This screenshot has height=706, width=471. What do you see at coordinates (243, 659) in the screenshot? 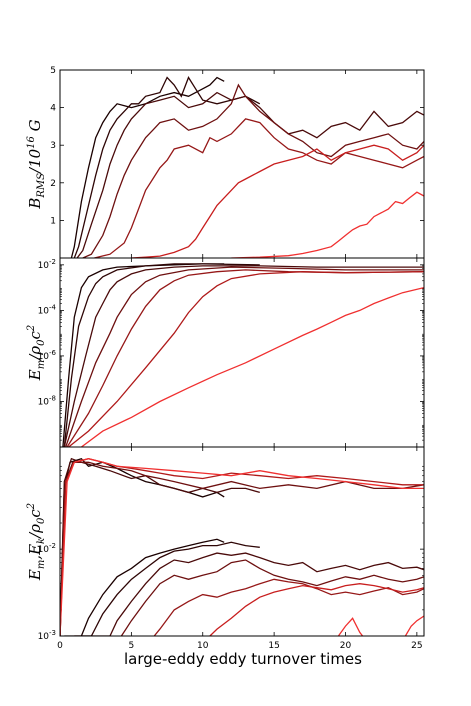
I see `x-axis-label: large-eddy eddy turnover times` at bounding box center [243, 659].